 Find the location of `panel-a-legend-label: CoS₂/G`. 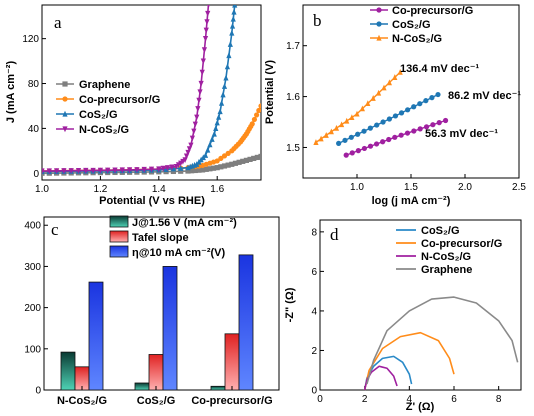

panel-a-legend-label: CoS₂/G is located at coordinates (98, 115).